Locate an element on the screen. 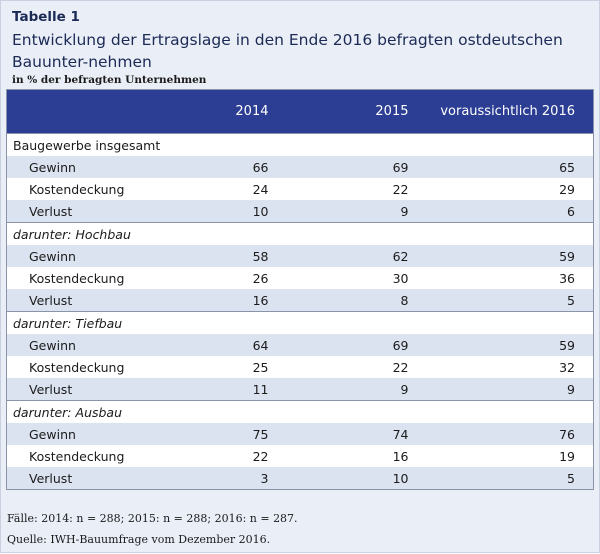  value-cell: 76 is located at coordinates (510, 434).